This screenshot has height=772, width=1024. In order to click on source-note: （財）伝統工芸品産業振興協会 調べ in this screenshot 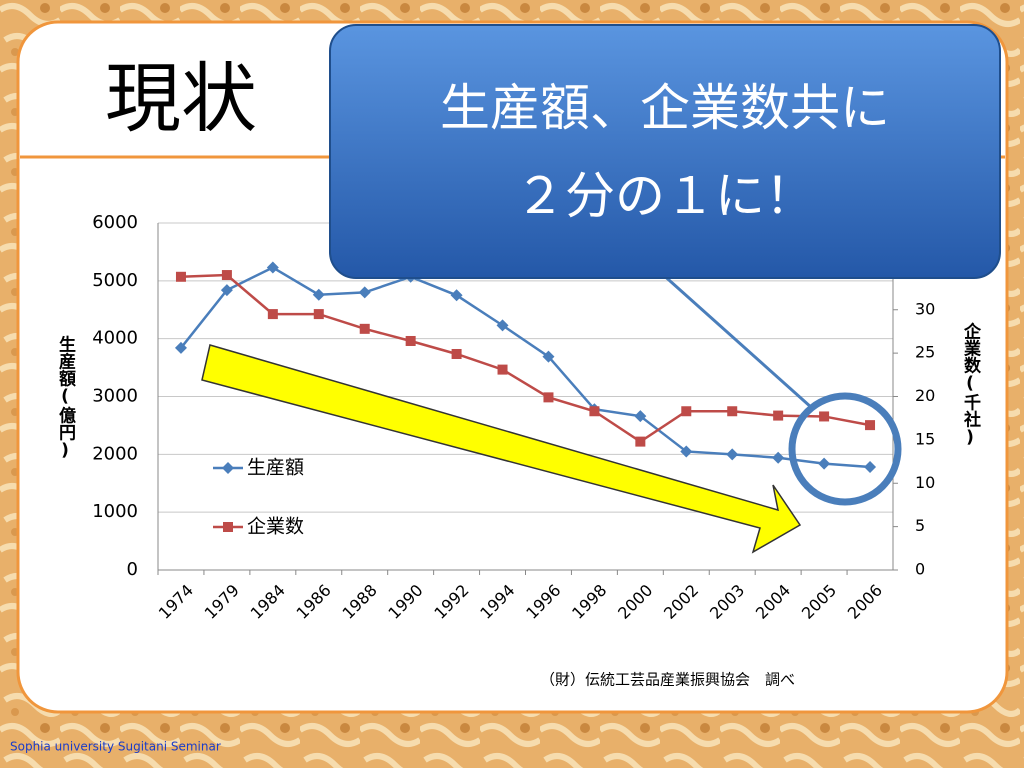, I will do `click(667, 680)`.